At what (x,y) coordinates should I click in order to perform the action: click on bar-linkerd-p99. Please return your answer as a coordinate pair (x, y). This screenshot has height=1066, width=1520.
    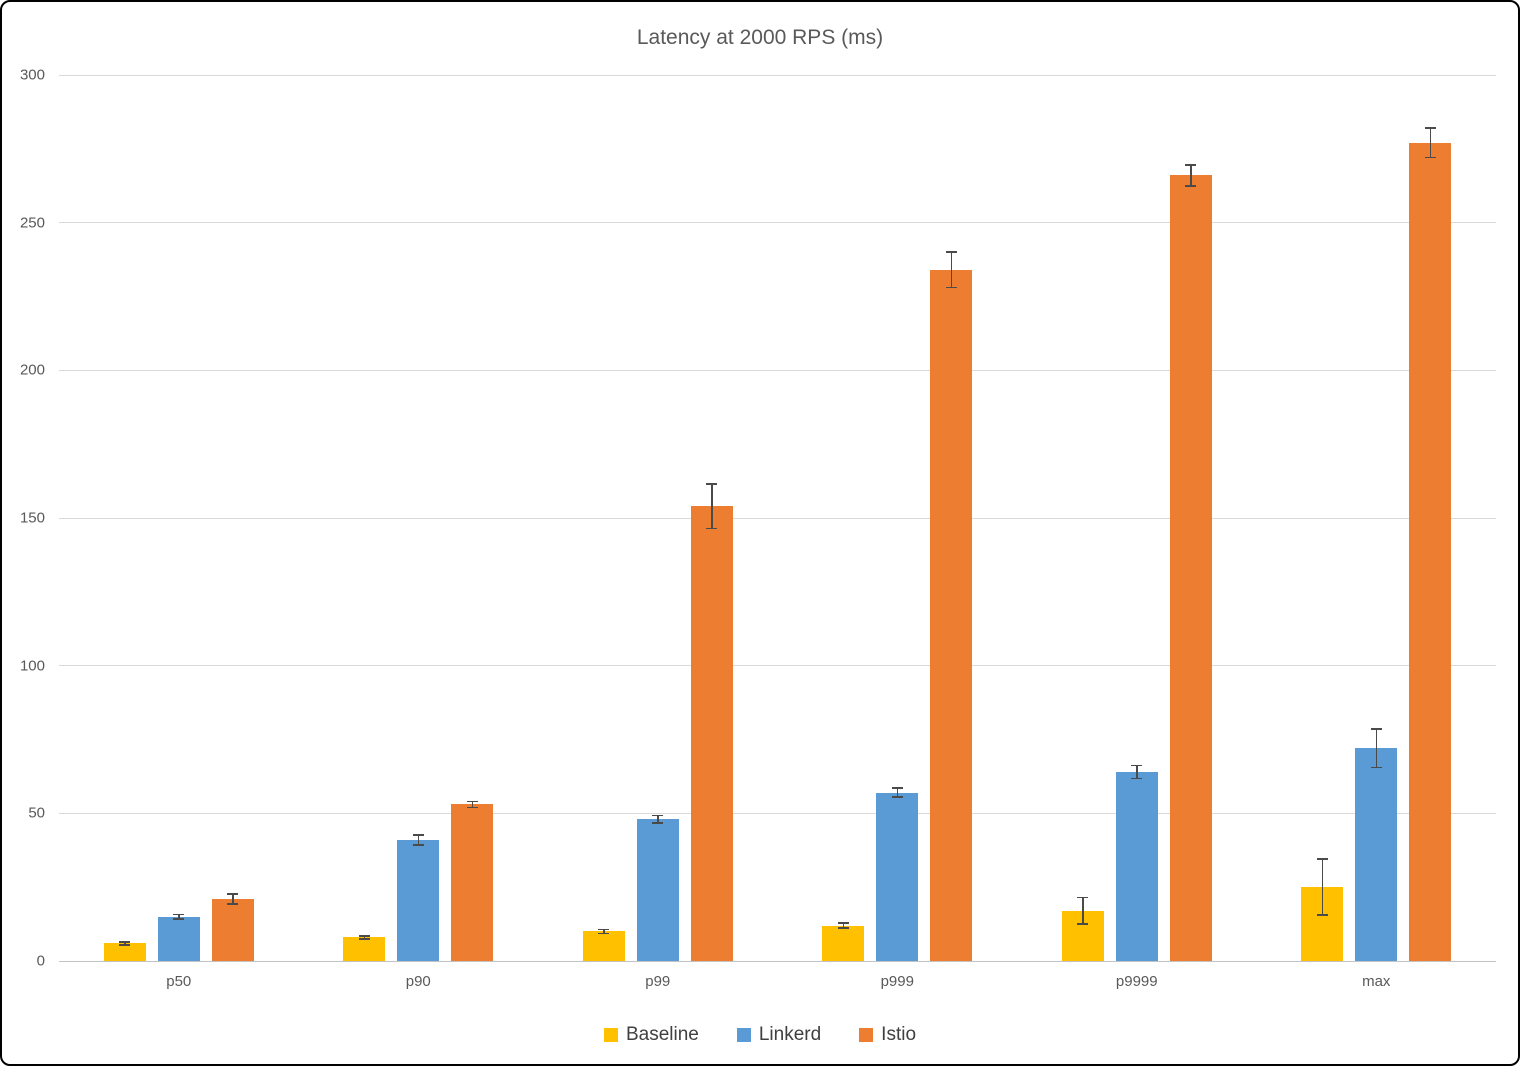
    Looking at the image, I should click on (657, 890).